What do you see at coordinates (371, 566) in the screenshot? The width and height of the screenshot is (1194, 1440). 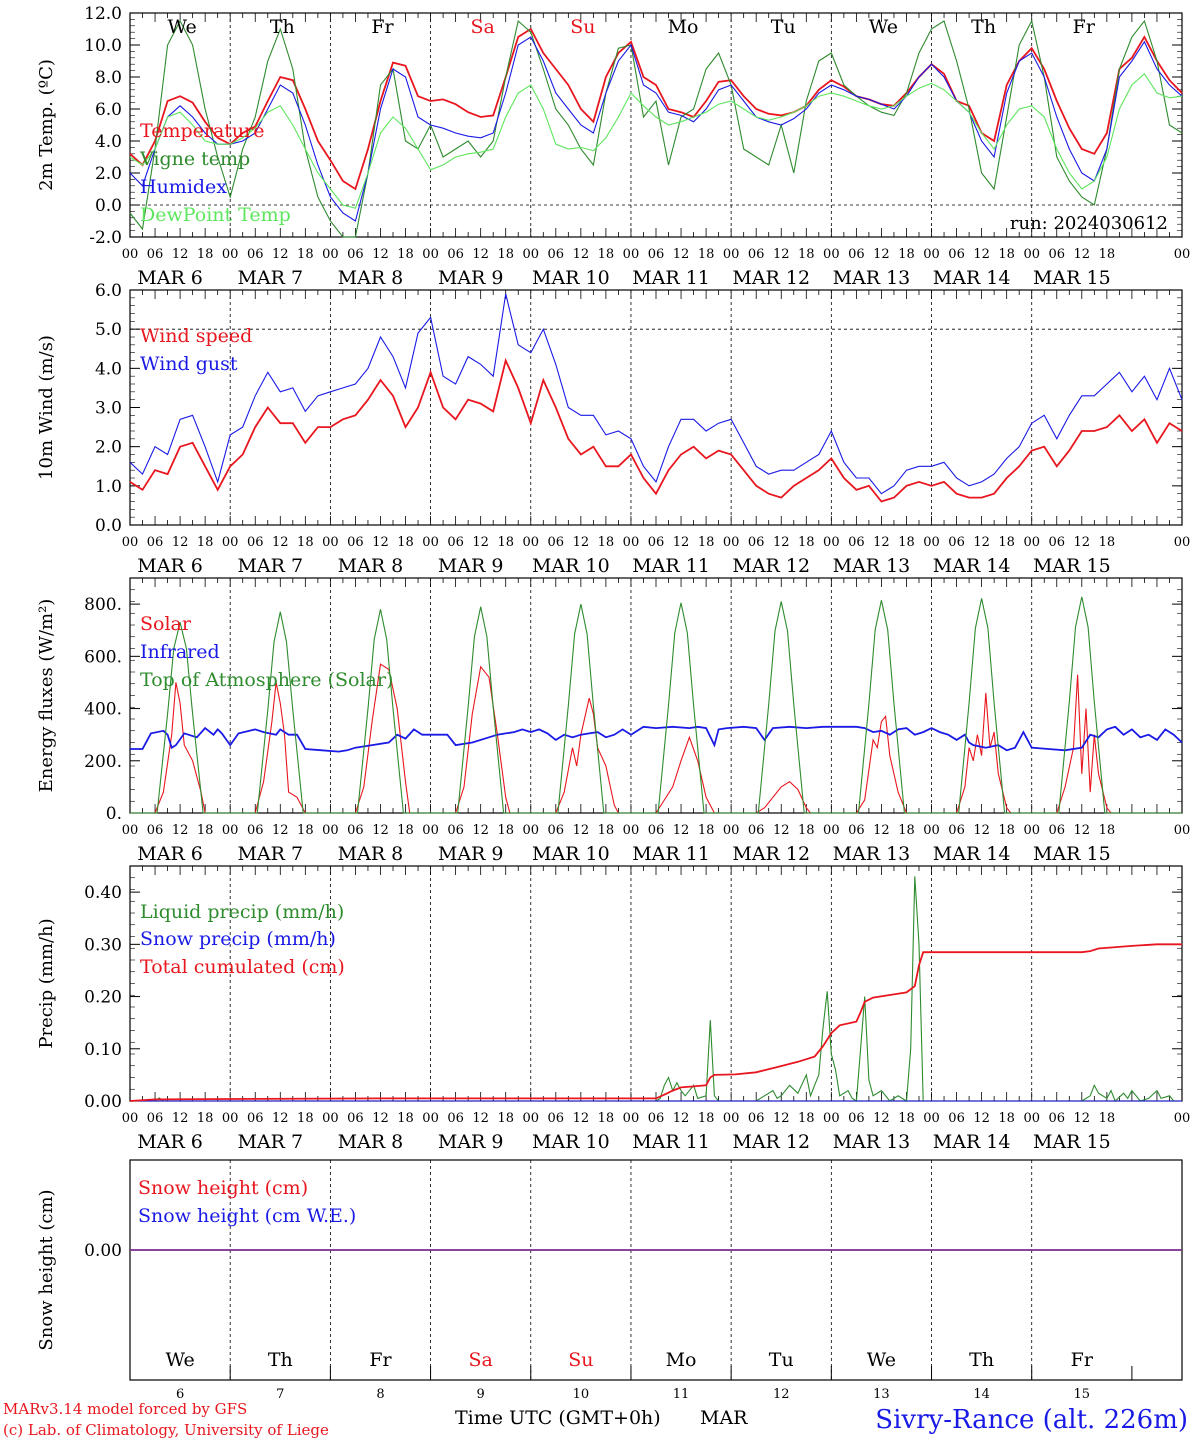 I see `date-label: MAR 8` at bounding box center [371, 566].